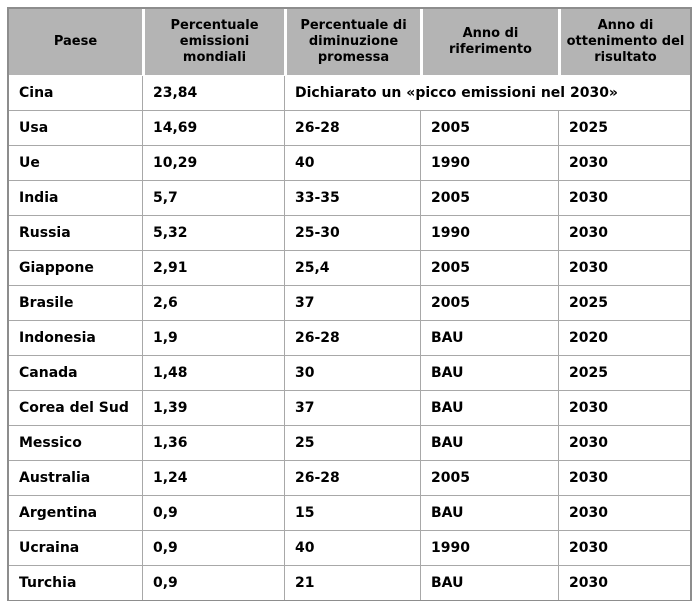  What do you see at coordinates (213, 407) in the screenshot?
I see `cell-perc-emissioni: 1,39` at bounding box center [213, 407].